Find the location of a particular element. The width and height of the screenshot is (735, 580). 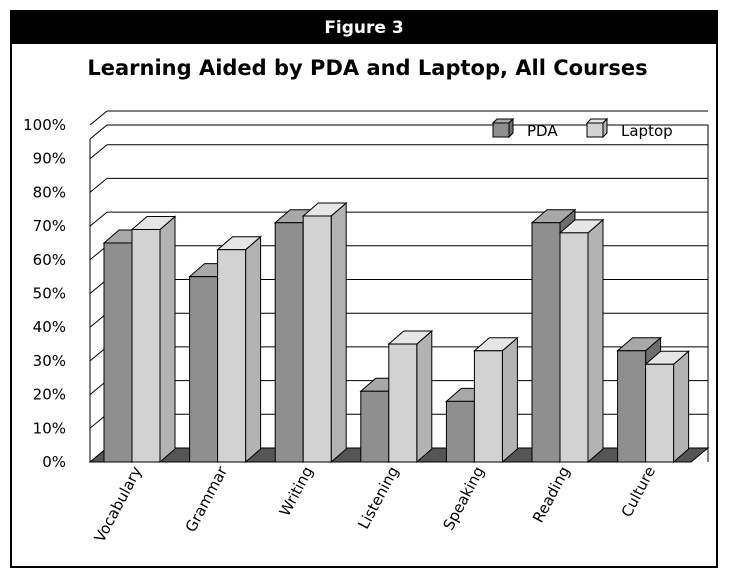

y-tick-label: 0% is located at coordinates (54, 462).